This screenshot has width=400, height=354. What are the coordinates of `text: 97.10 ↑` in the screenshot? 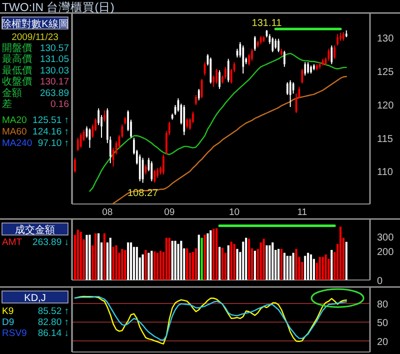 It's located at (53, 143).